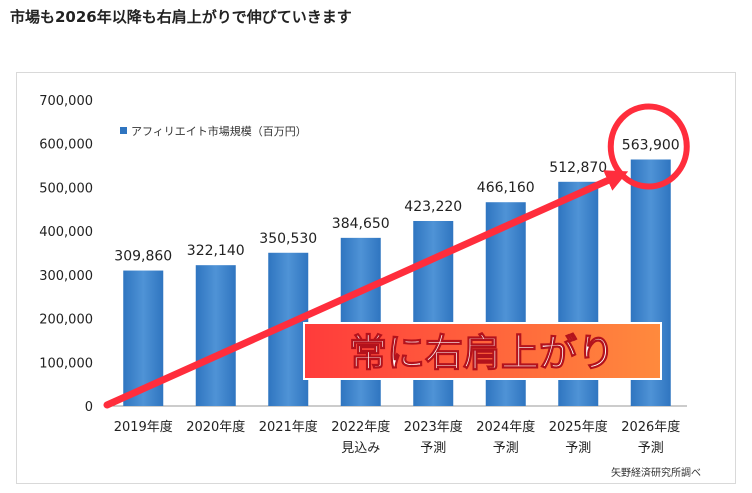  I want to click on legend-swatch, so click(123, 130).